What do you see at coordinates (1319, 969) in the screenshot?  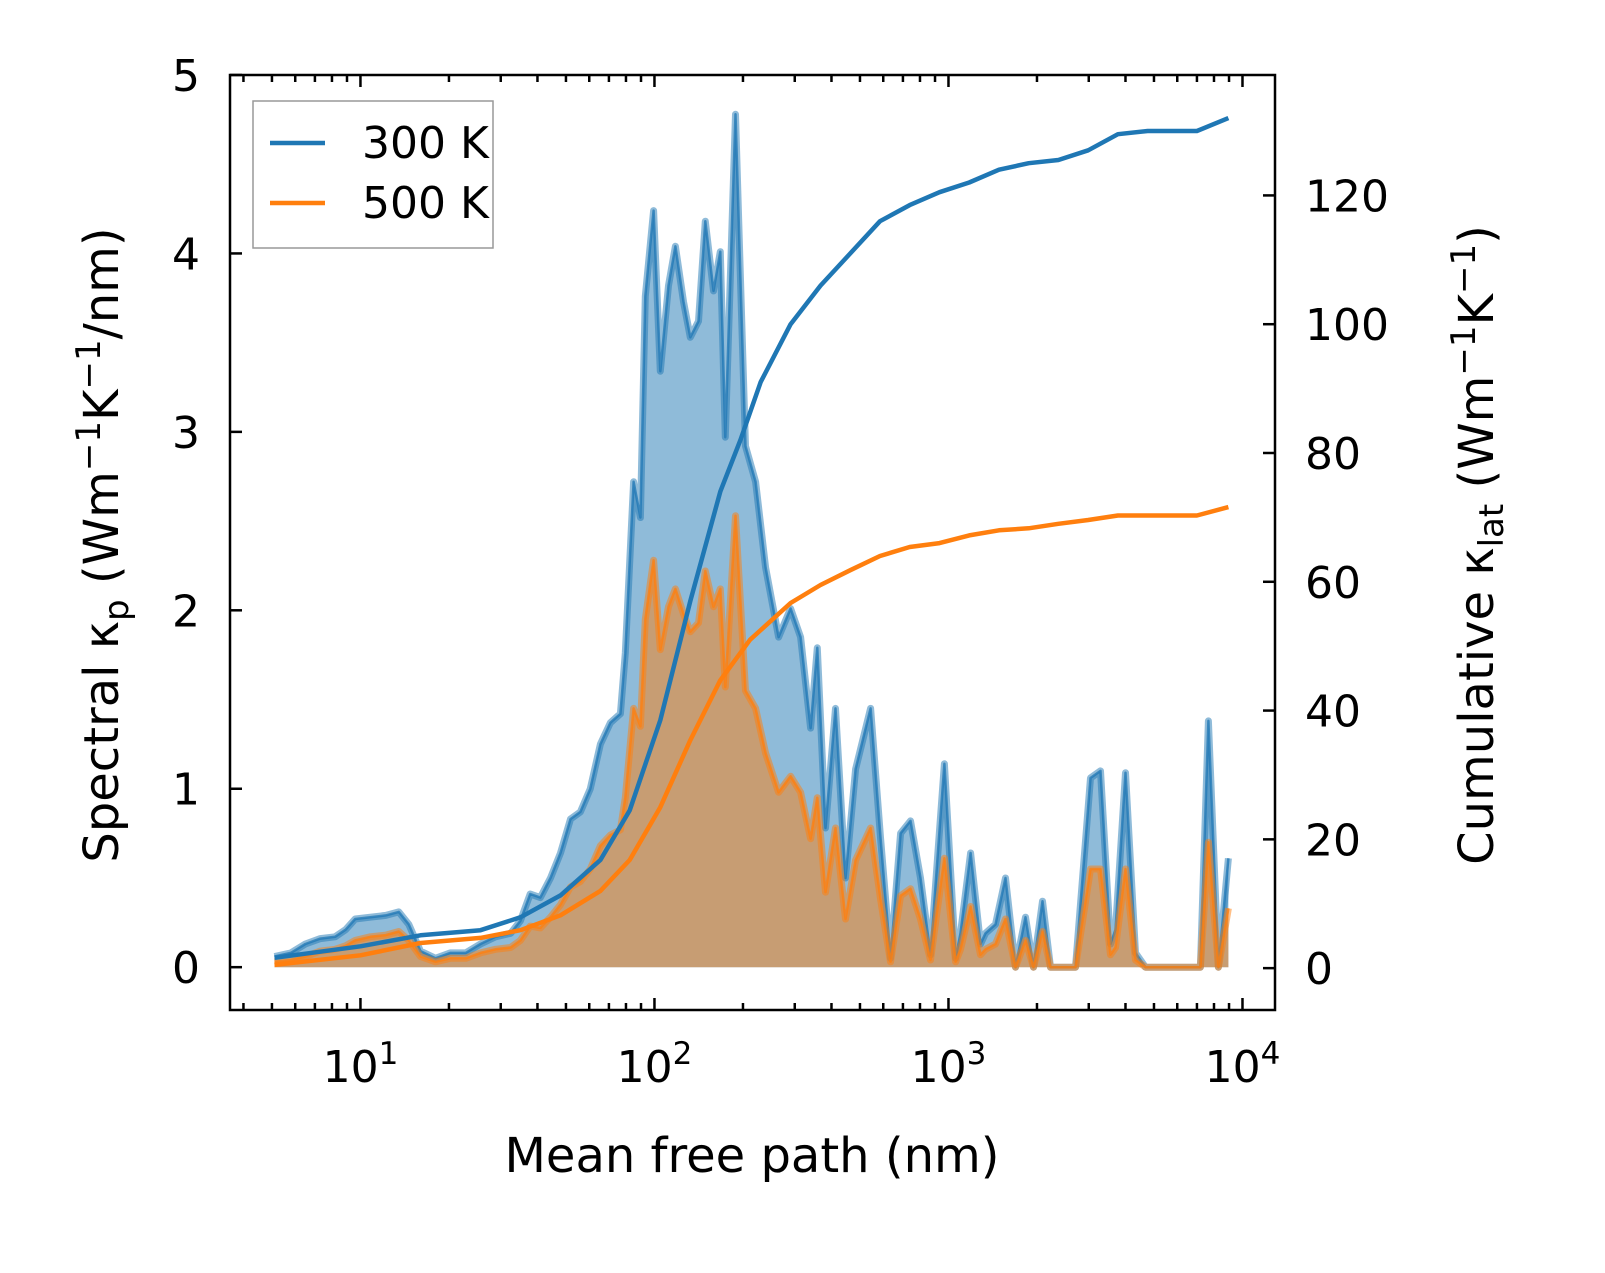 I see `y-right-tick-label: 0` at bounding box center [1319, 969].